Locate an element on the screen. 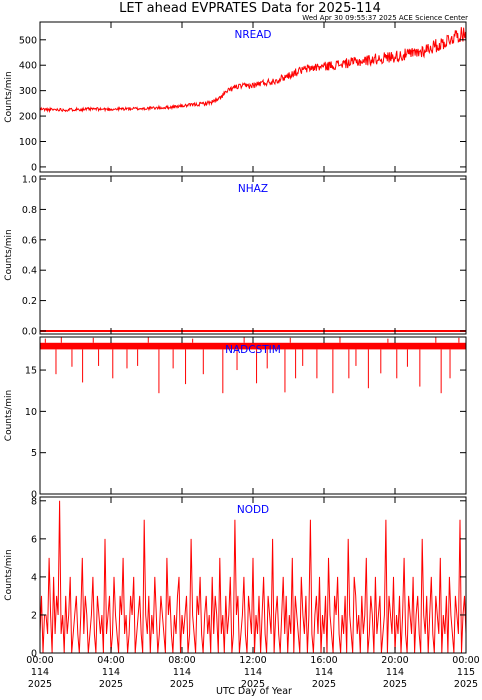 The width and height of the screenshot is (482, 700). series-nadcstim is located at coordinates (253, 365).